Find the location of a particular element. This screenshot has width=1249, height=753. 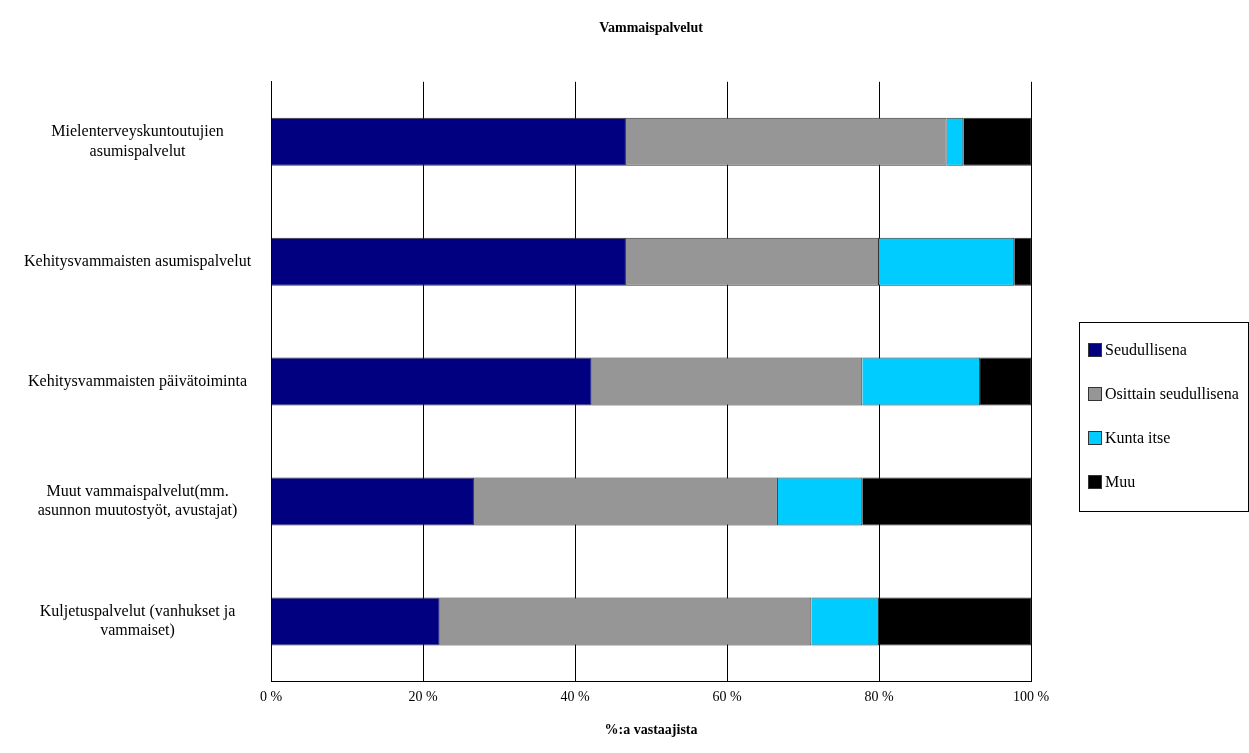

x-tick-label: 40 % is located at coordinates (575, 697).